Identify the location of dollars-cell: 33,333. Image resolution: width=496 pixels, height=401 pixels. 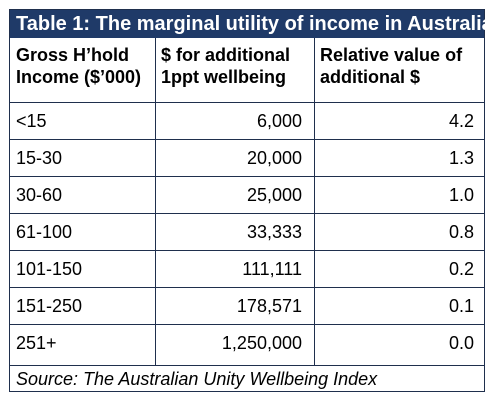
(274, 232).